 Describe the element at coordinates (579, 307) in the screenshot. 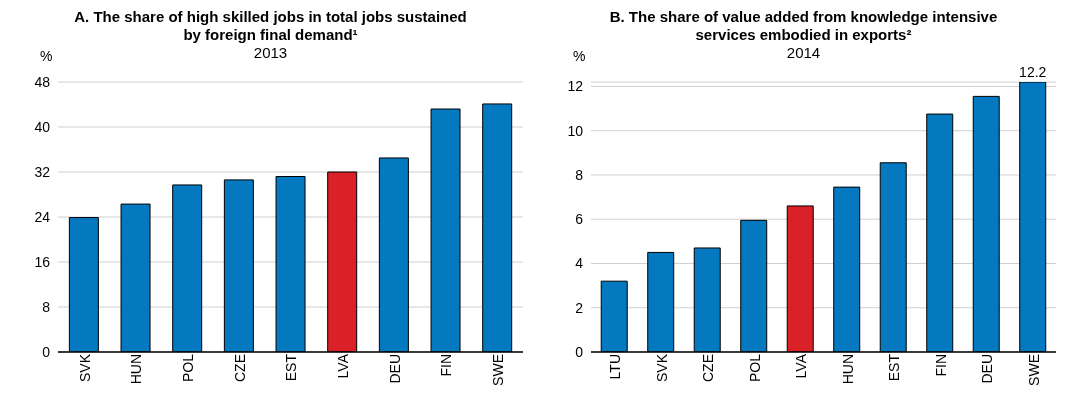

I see `y-tick-label: 2` at that location.